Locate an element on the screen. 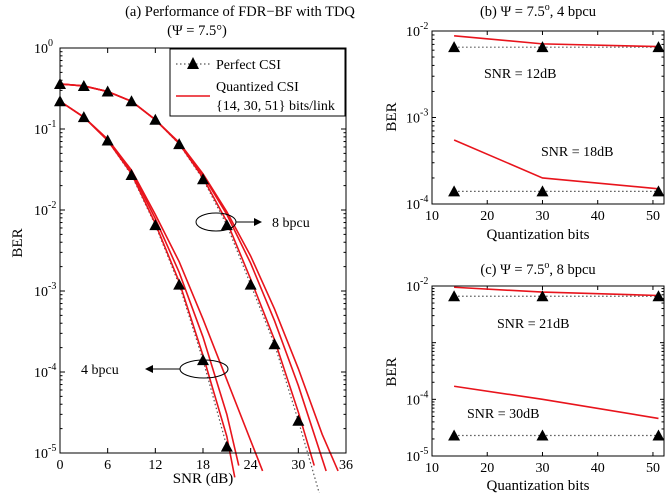  panel-c-frame is located at coordinates (548, 371).